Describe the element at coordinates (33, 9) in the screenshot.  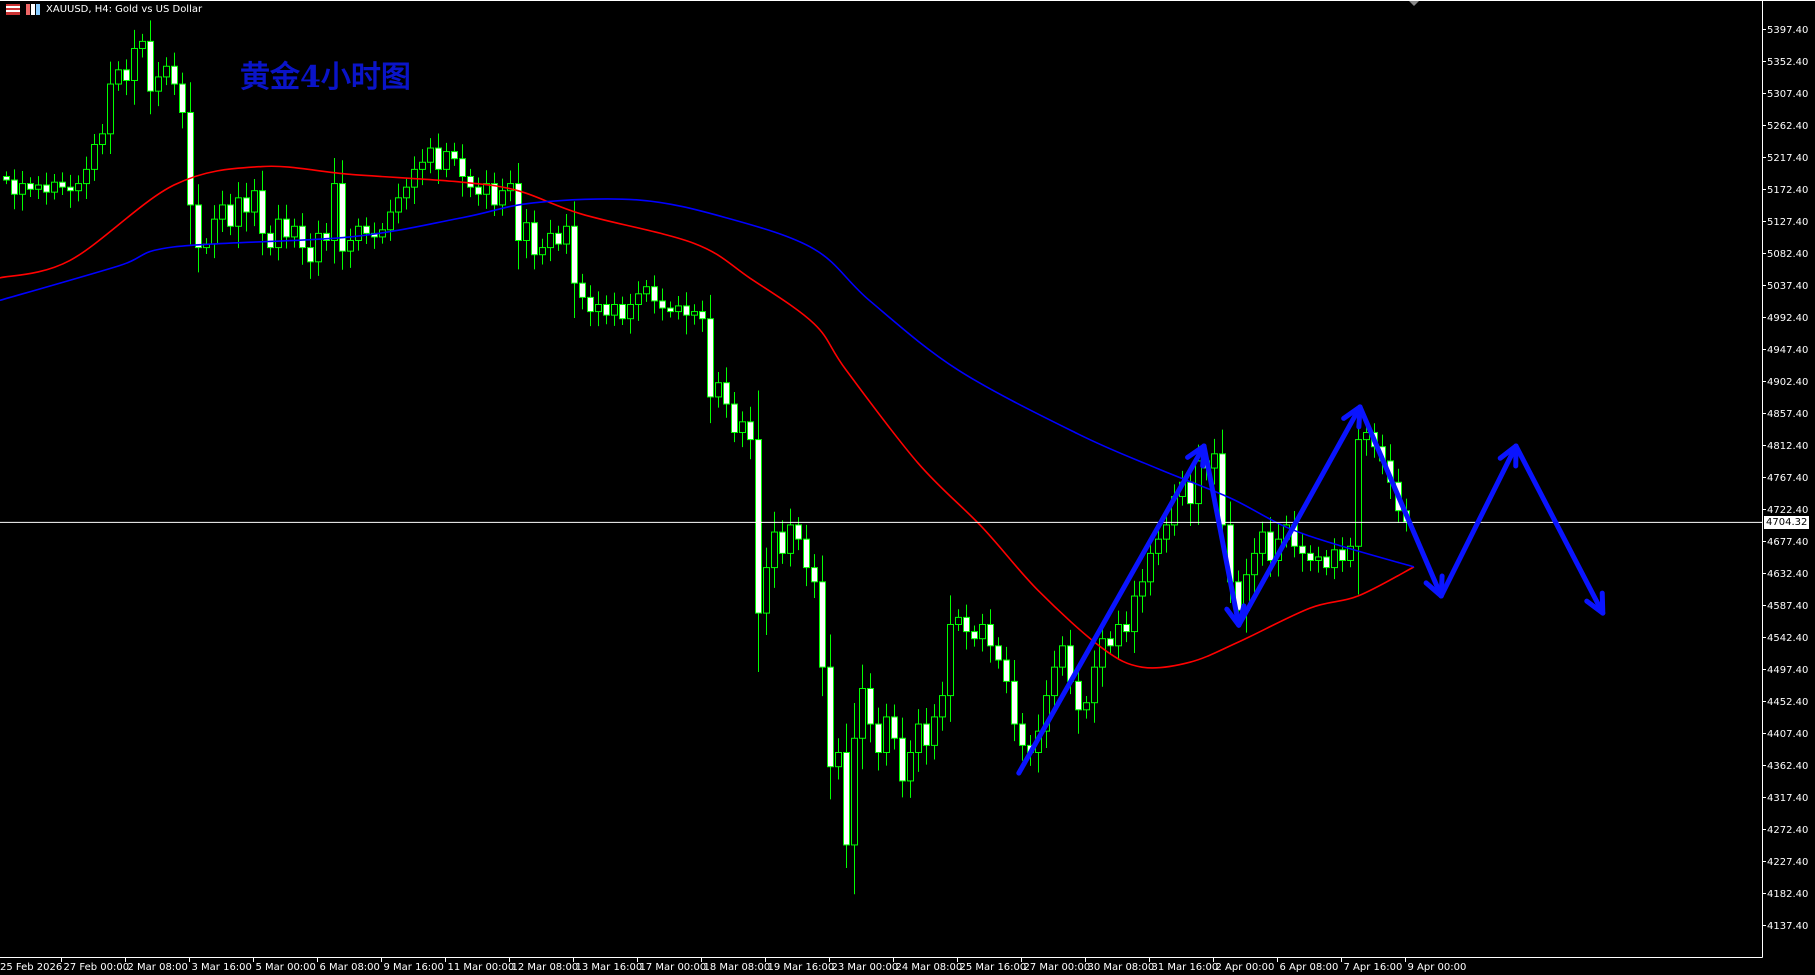
I see `chart-type-icon` at that location.